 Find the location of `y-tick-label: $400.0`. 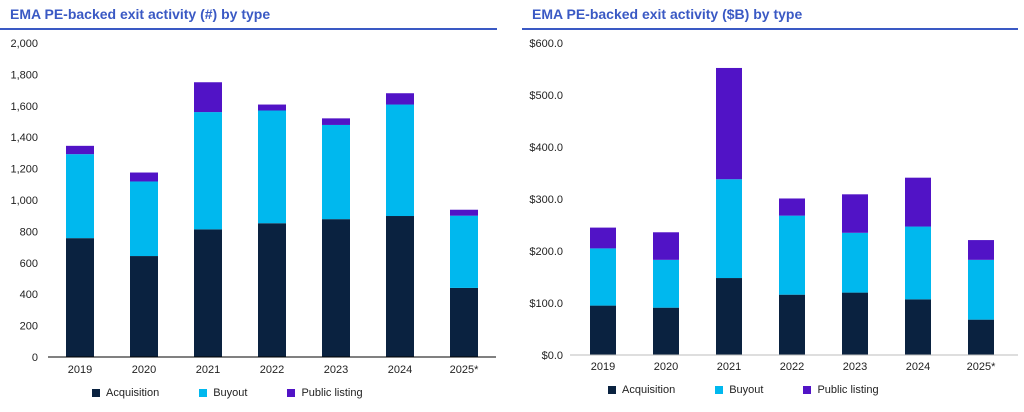

y-tick-label: $400.0 is located at coordinates (546, 148).